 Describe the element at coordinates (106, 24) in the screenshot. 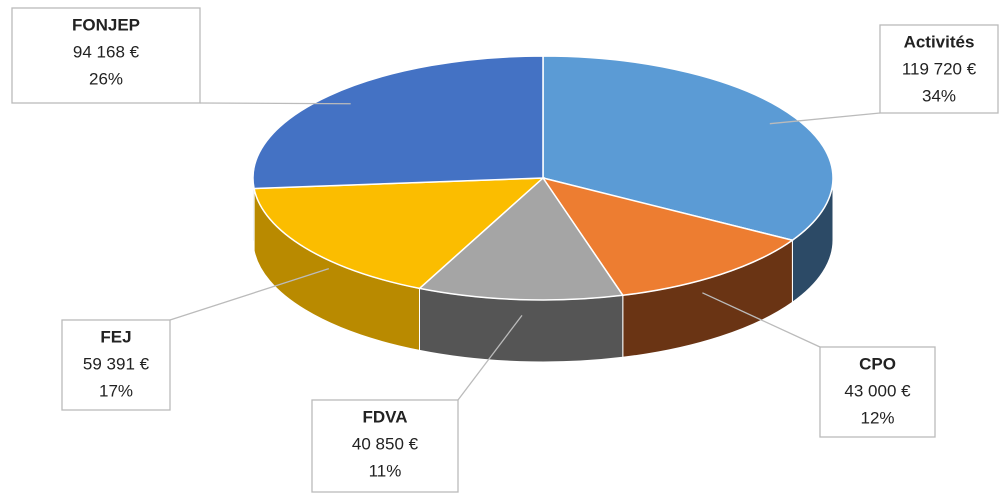

I see `category-label: FONJEP` at that location.